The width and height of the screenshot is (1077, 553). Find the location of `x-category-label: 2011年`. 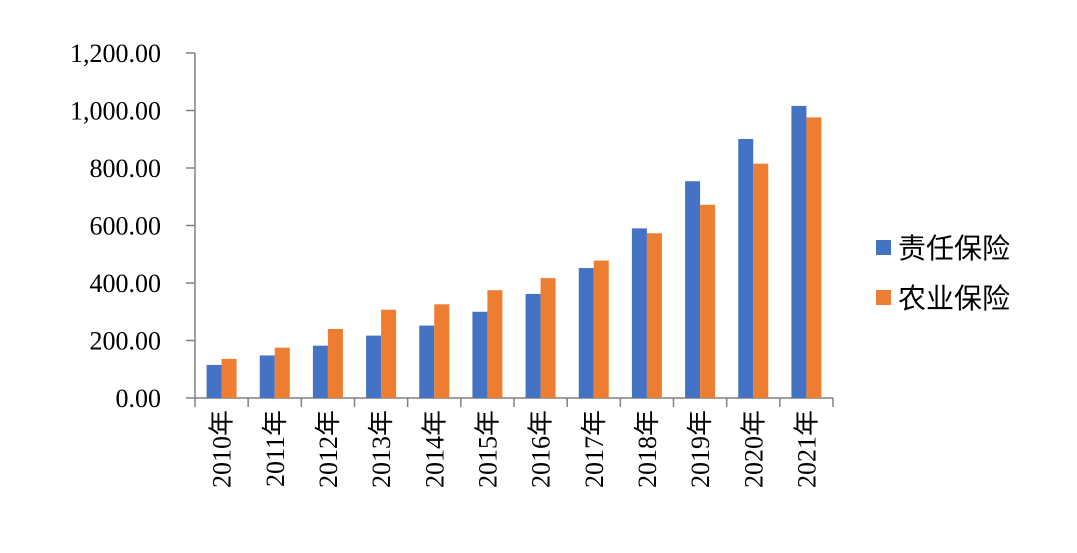

x-category-label: 2011年 is located at coordinates (275, 448).